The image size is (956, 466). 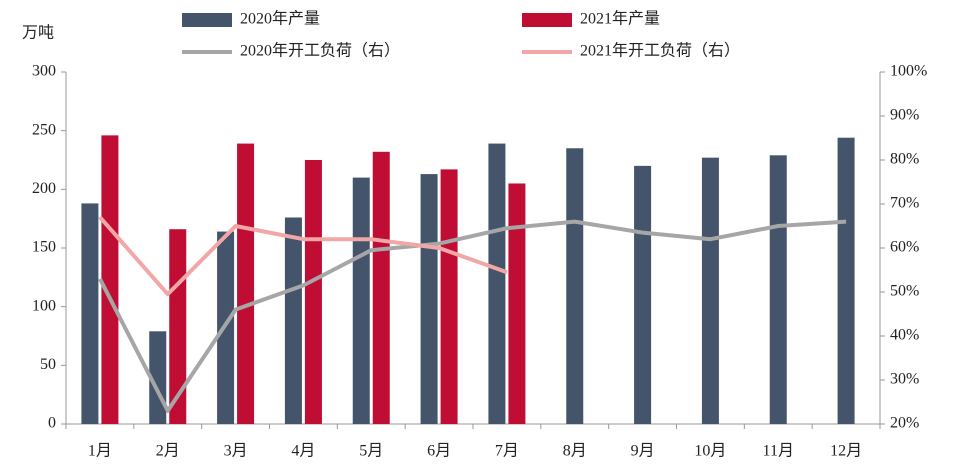 I want to click on x-tick-label: 2月, so click(x=168, y=451).